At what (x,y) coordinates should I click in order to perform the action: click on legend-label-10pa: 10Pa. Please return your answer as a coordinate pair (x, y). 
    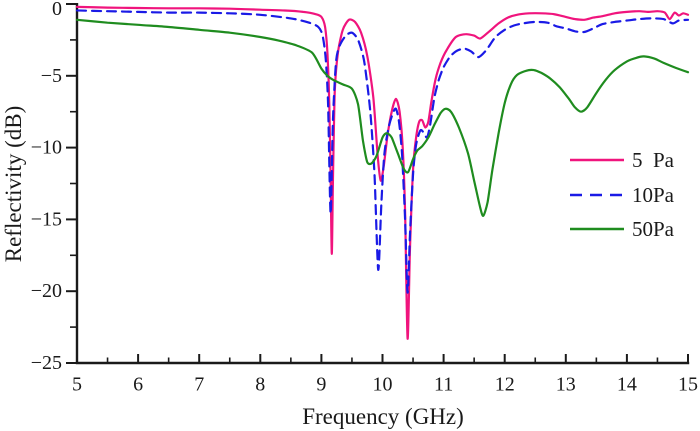
    Looking at the image, I should click on (653, 195).